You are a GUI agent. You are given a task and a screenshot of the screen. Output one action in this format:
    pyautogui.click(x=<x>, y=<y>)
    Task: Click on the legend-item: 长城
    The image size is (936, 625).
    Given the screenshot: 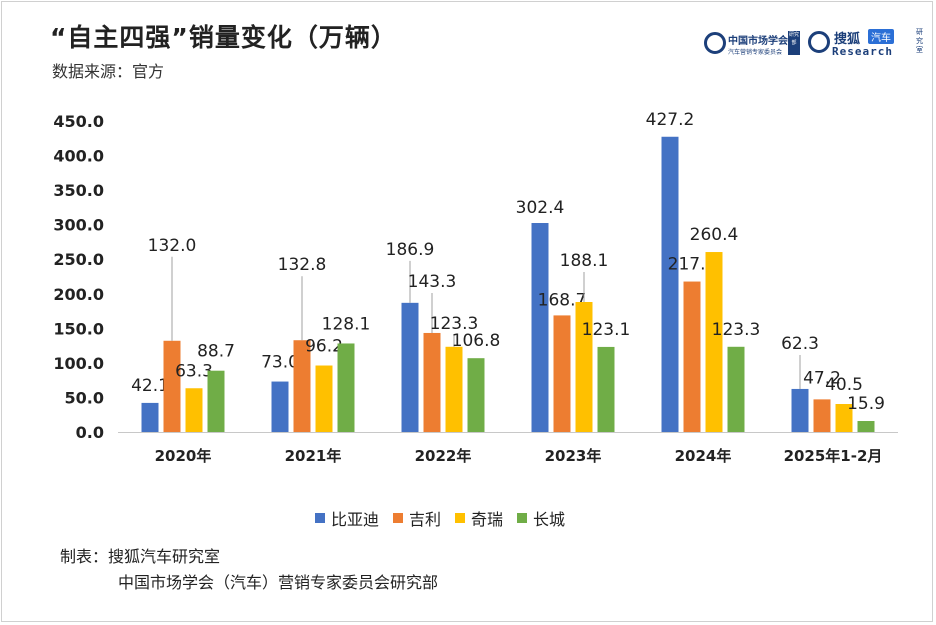 What is the action you would take?
    pyautogui.click(x=541, y=518)
    